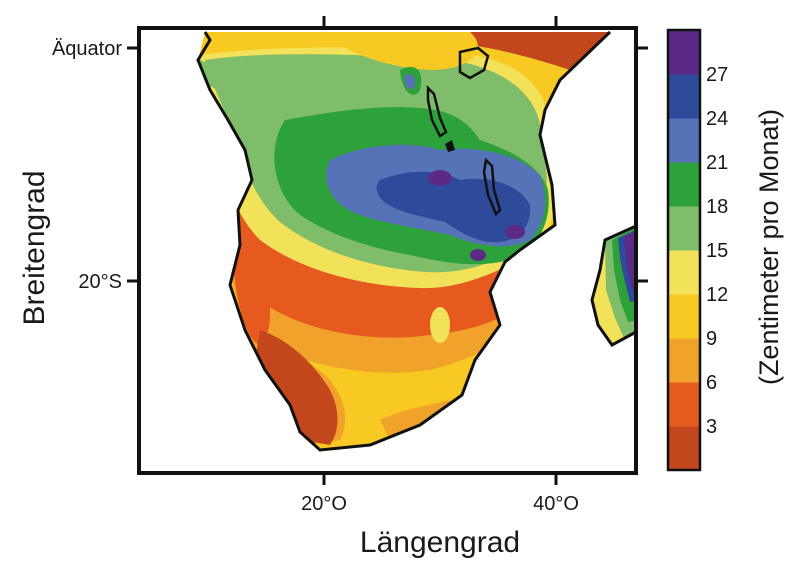 Image resolution: width=800 pixels, height=571 pixels. What do you see at coordinates (437, 111) in the screenshot?
I see `lake-tanganyika` at bounding box center [437, 111].